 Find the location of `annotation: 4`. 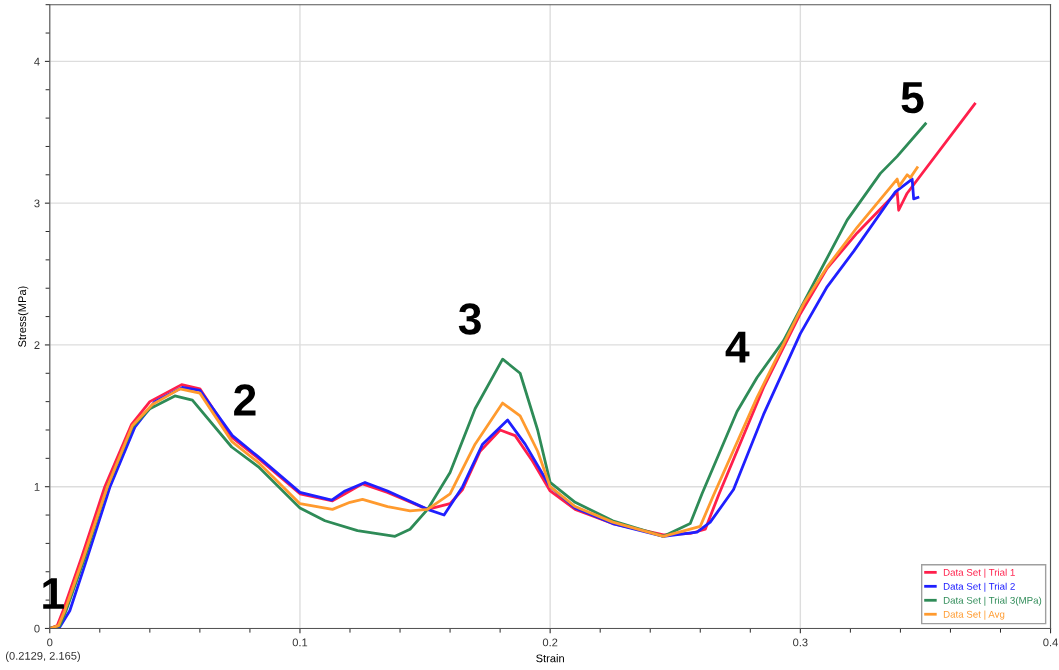

annotation: 4 is located at coordinates (737, 347).